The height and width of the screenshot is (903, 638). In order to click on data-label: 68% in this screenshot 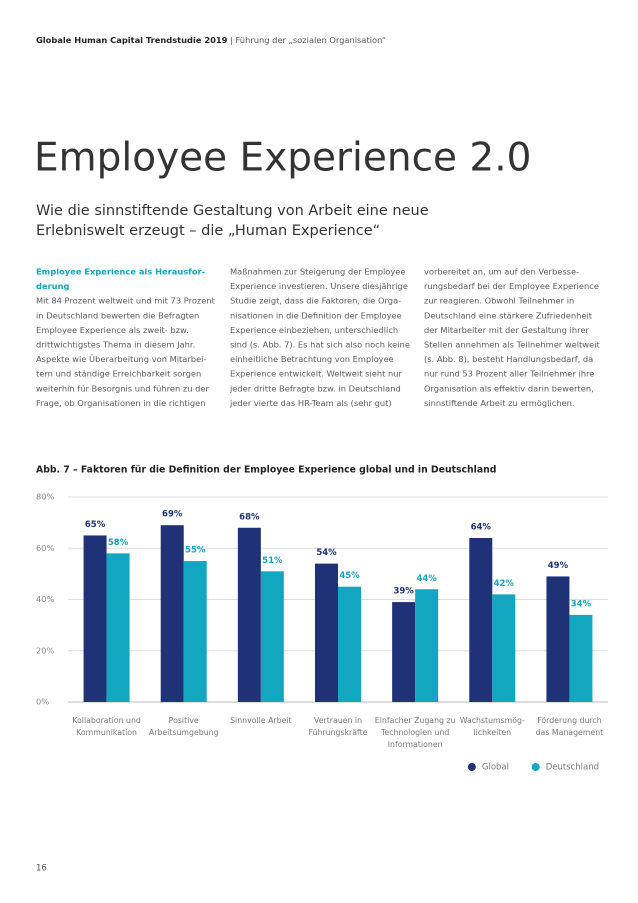, I will do `click(249, 517)`.